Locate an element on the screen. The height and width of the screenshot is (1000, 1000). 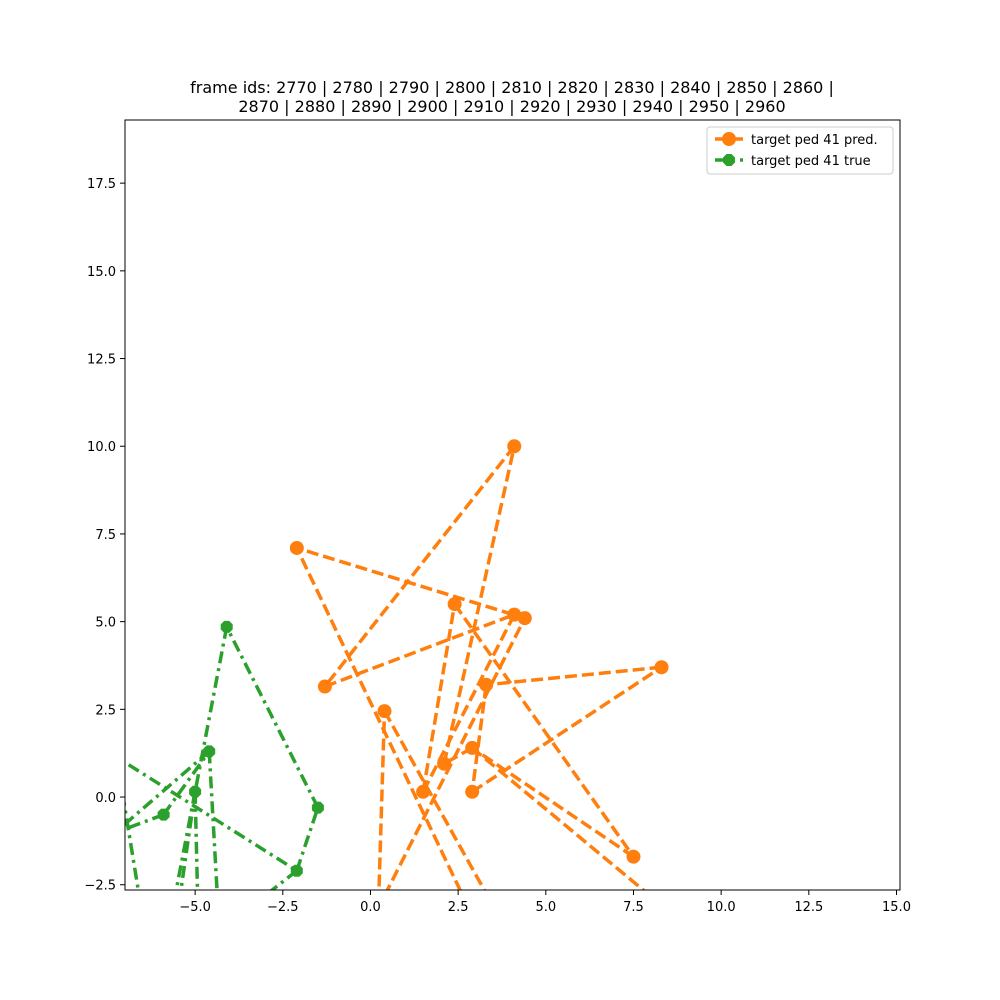
y-tick-label-5: 10.0 is located at coordinates (101, 447).